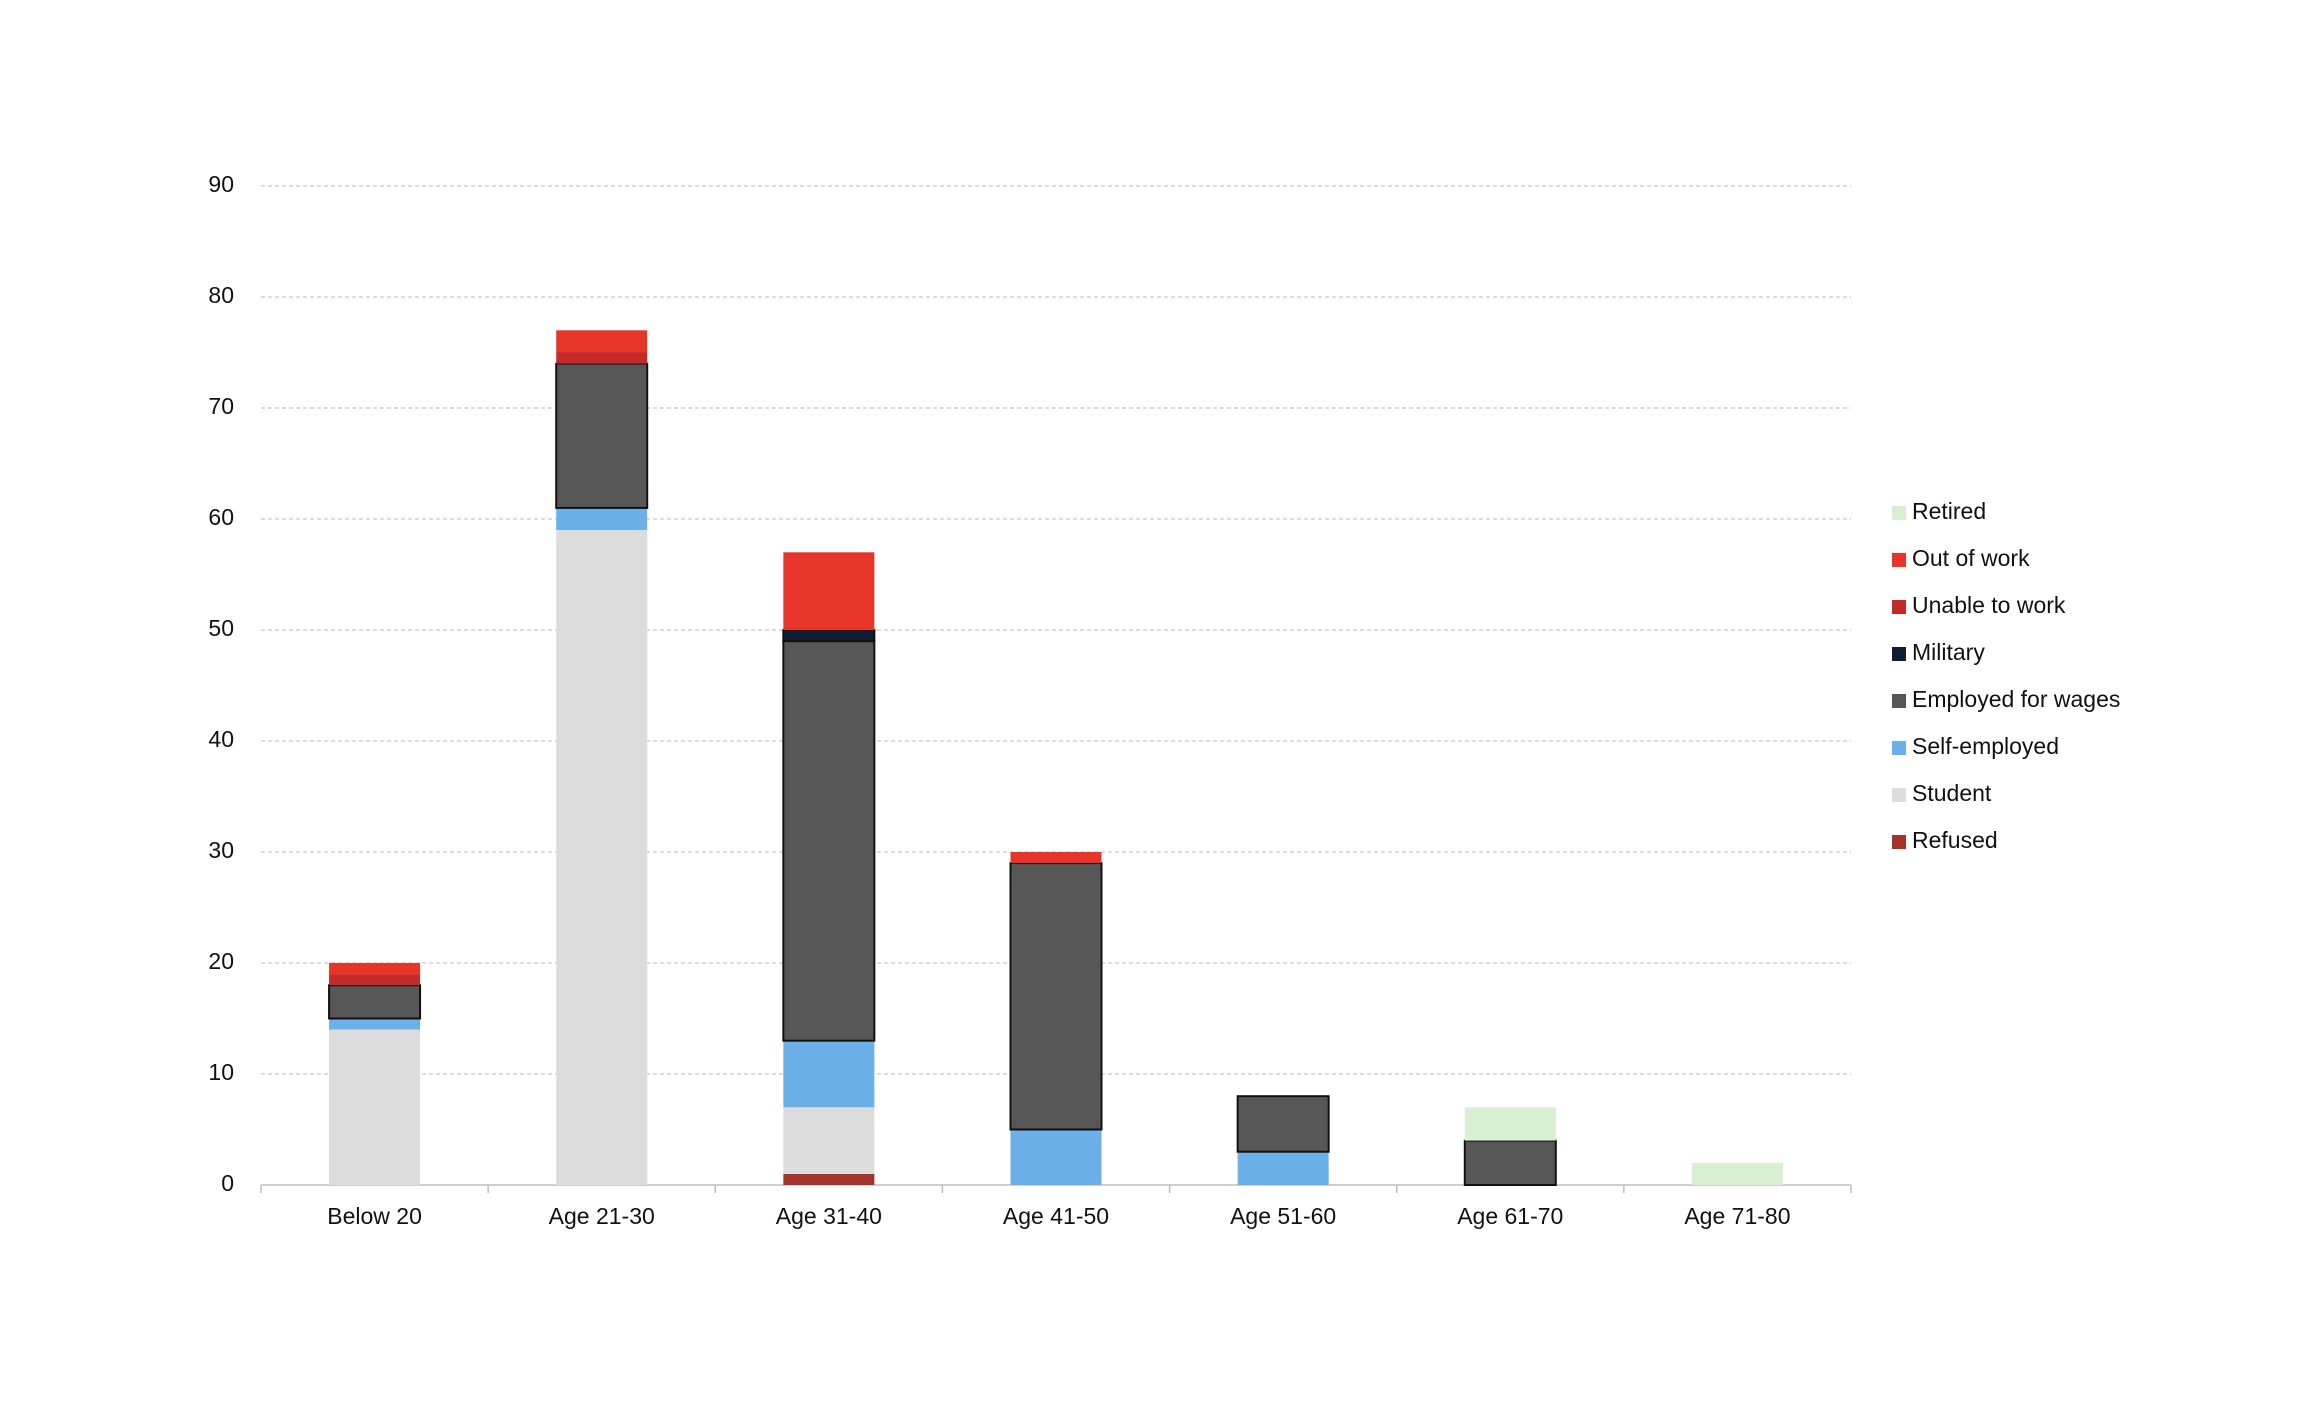 This screenshot has height=1411, width=2300. I want to click on legend-label: Unable to work, so click(1989, 605).